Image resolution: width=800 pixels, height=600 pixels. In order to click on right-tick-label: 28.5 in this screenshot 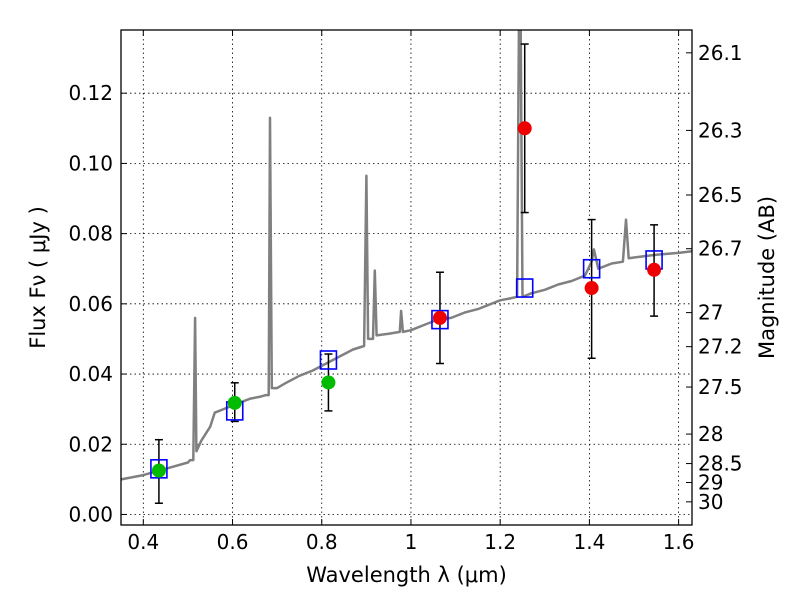, I will do `click(720, 464)`.